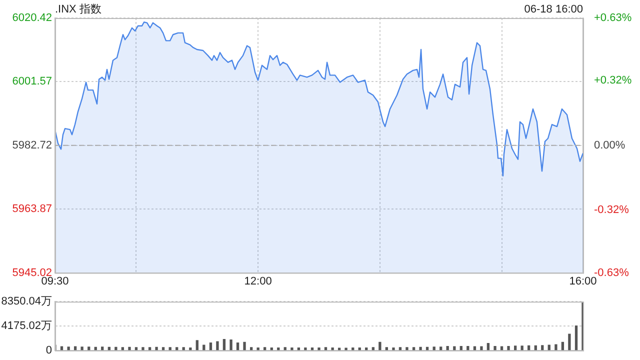 This screenshot has width=640, height=360. What do you see at coordinates (32, 82) in the screenshot?
I see `y-tick-label: 6001.57` at bounding box center [32, 82].